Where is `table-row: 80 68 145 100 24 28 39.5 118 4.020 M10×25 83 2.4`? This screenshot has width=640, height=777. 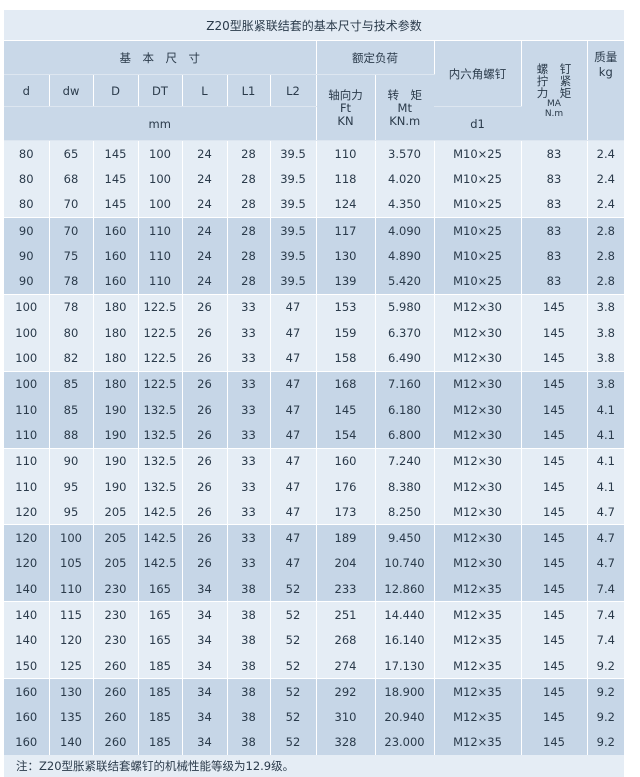
table-row: 80 68 145 100 24 28 39.5 118 4.020 M10×25 83 2.4 is located at coordinates (314, 179).